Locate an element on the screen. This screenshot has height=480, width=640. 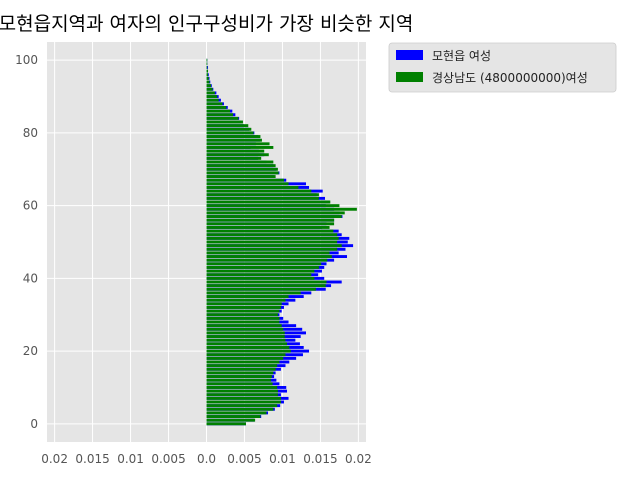
y-tick-label: 40 is located at coordinates (30, 278).